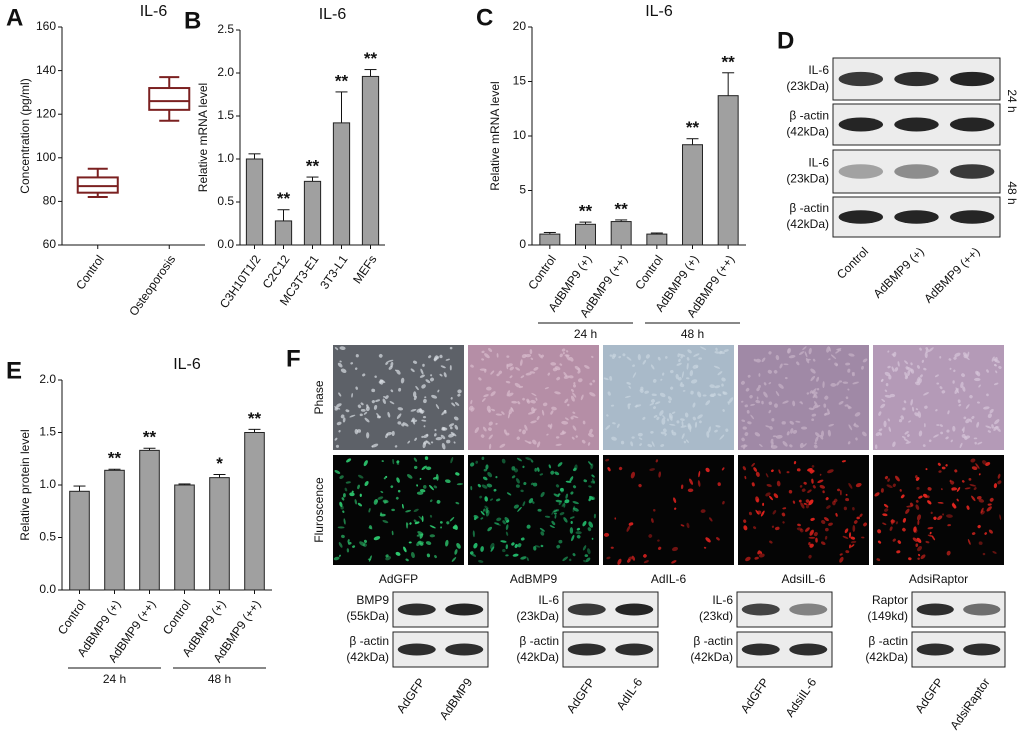 The image size is (1020, 737). I want to click on control-label: β -actin, so click(539, 641).